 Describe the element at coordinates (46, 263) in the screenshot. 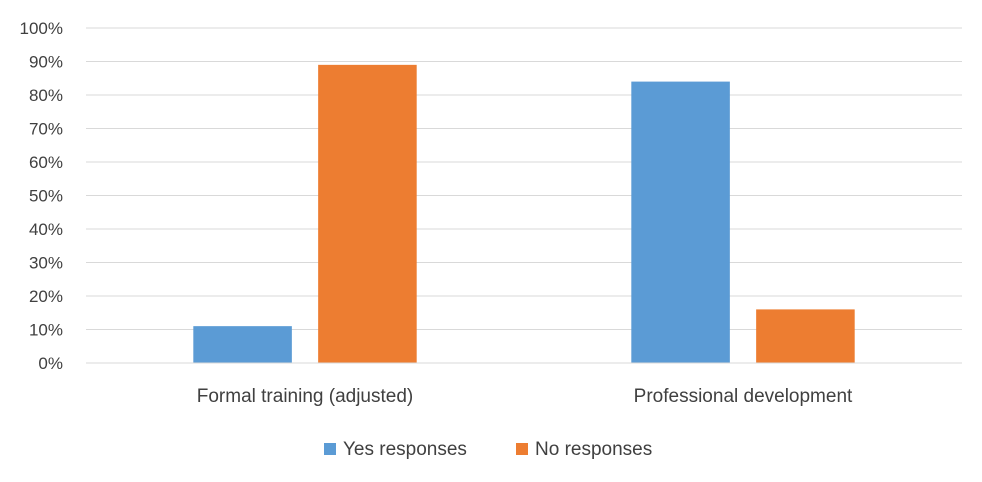

I see `y-tick-label: 30%` at that location.